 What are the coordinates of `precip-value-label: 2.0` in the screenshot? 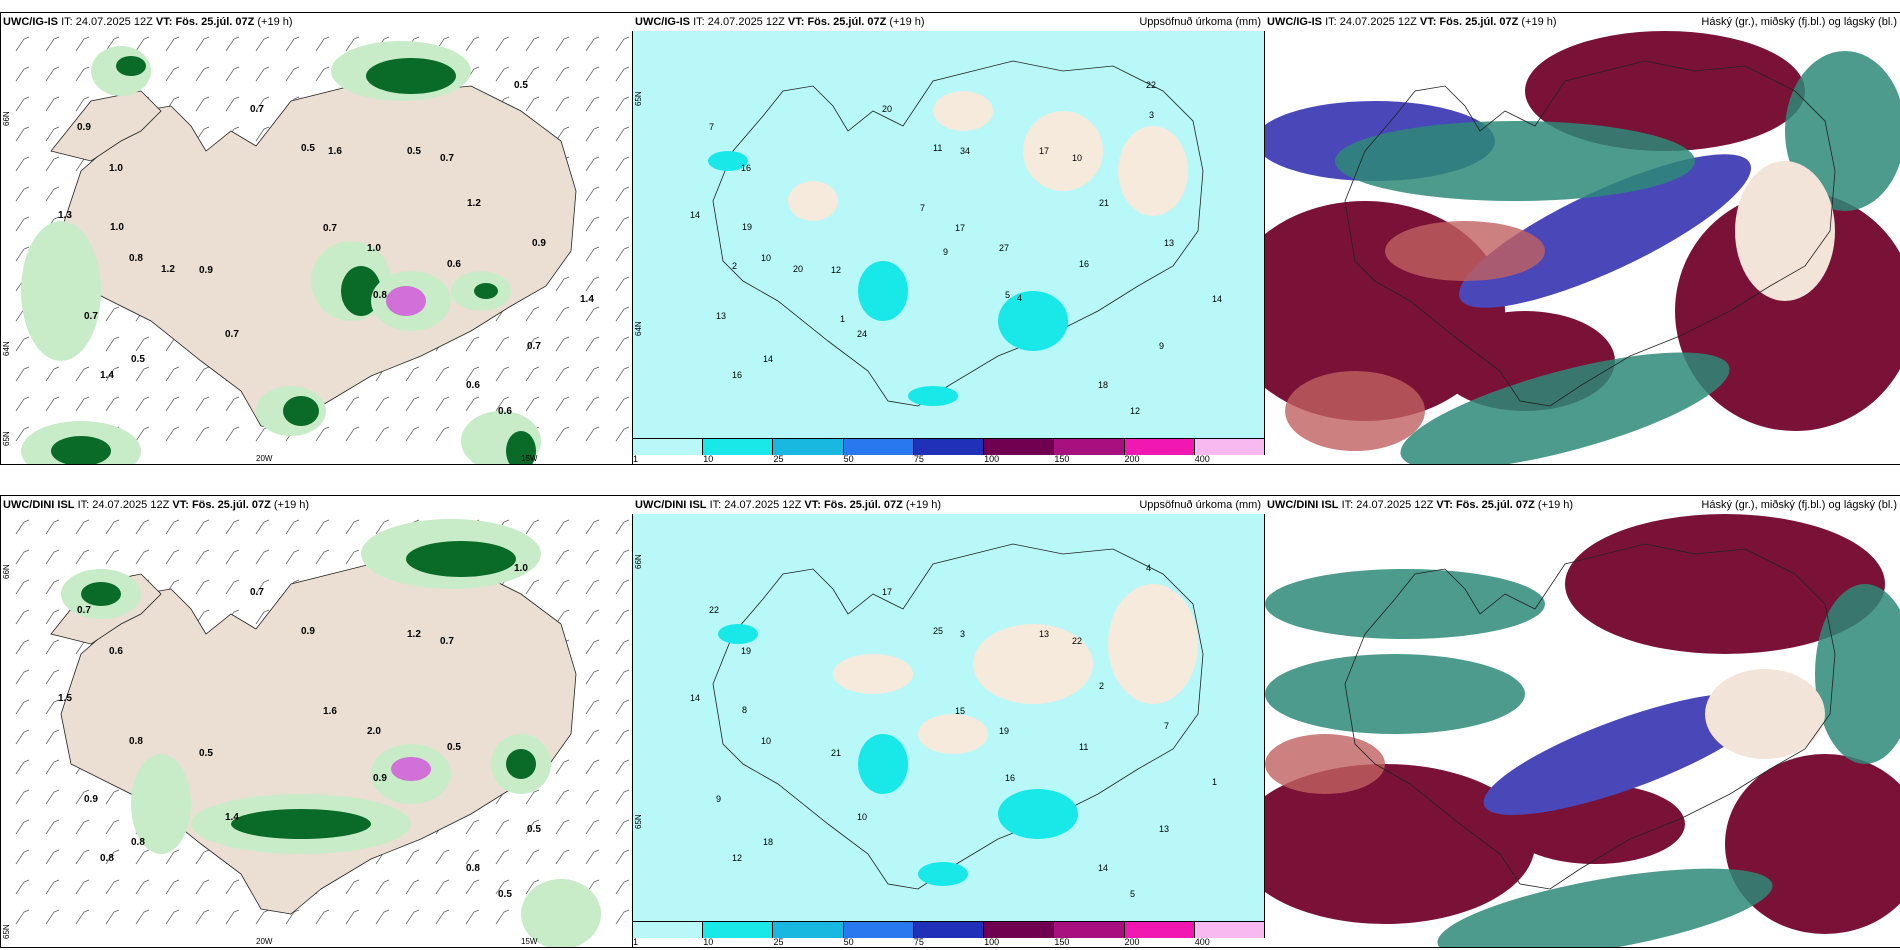 It's located at (374, 731).